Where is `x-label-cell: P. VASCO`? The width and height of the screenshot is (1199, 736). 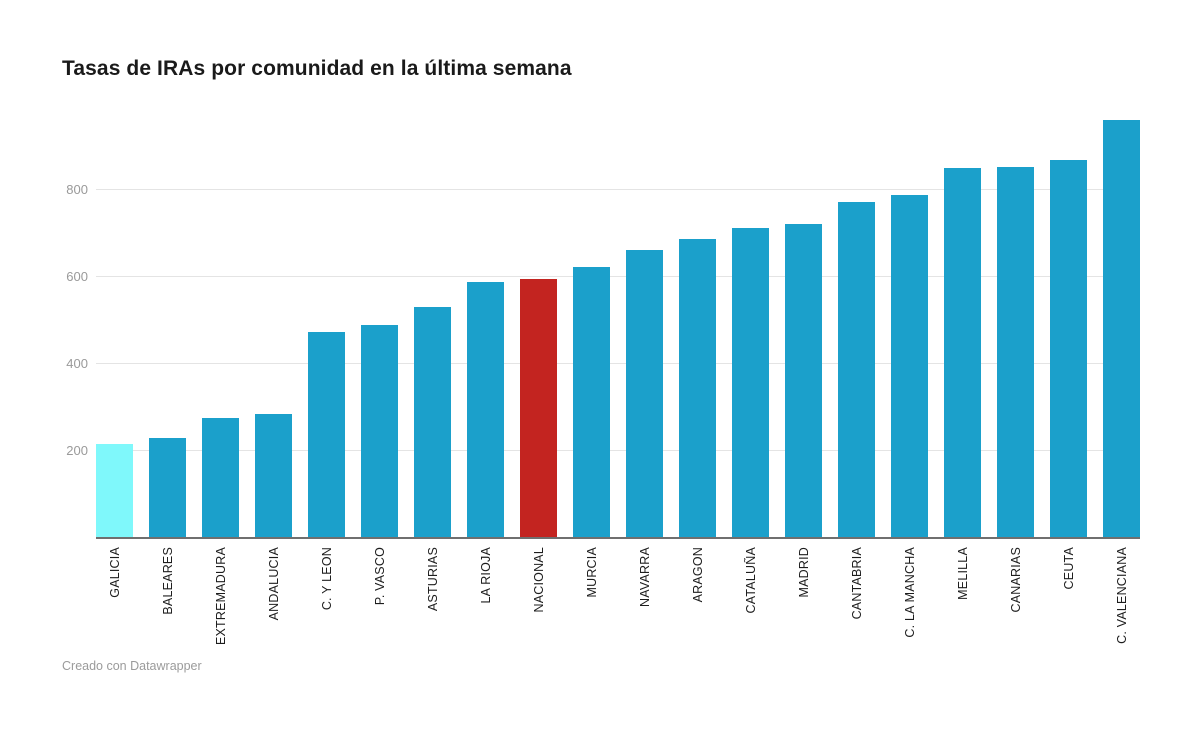 x-label-cell: P. VASCO is located at coordinates (379, 603).